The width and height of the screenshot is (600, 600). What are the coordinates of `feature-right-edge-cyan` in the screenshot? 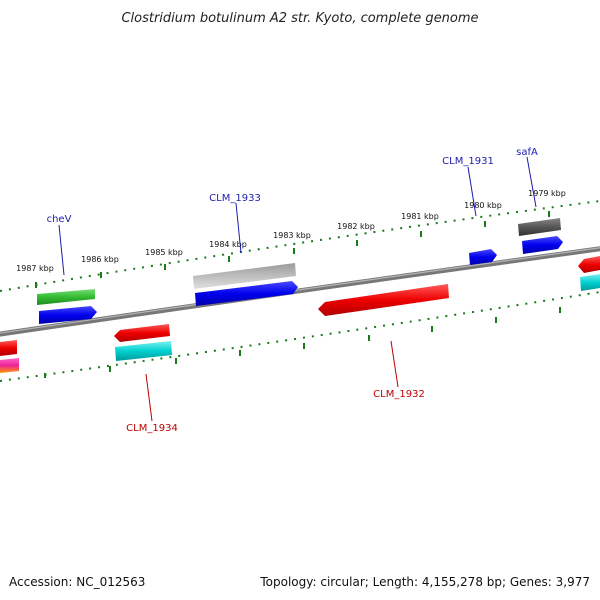 It's located at (590, 282).